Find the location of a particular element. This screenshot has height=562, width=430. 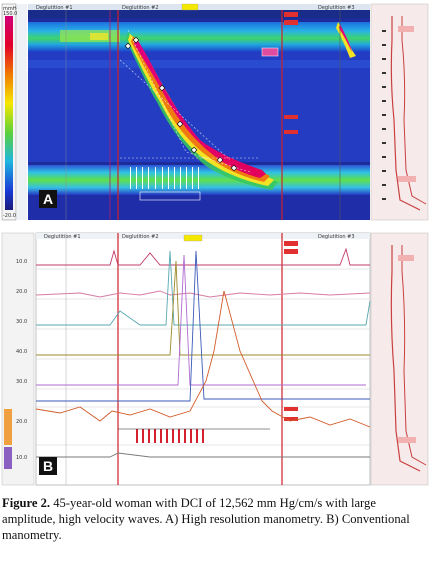

isocontour-markers is located at coordinates (181, 104).